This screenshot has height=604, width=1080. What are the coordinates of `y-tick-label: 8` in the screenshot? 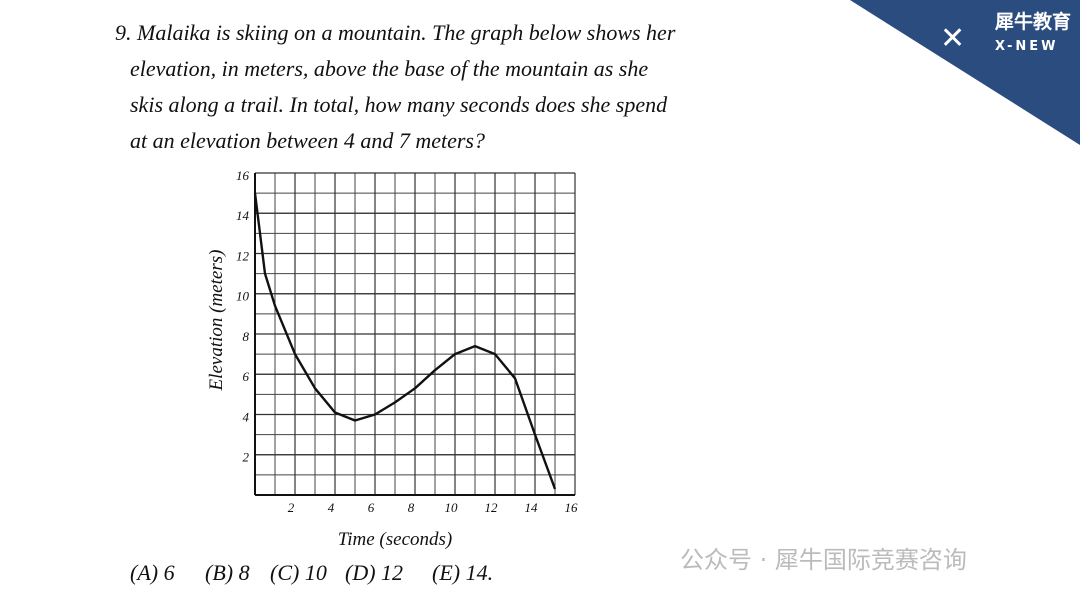 It's located at (246, 336).